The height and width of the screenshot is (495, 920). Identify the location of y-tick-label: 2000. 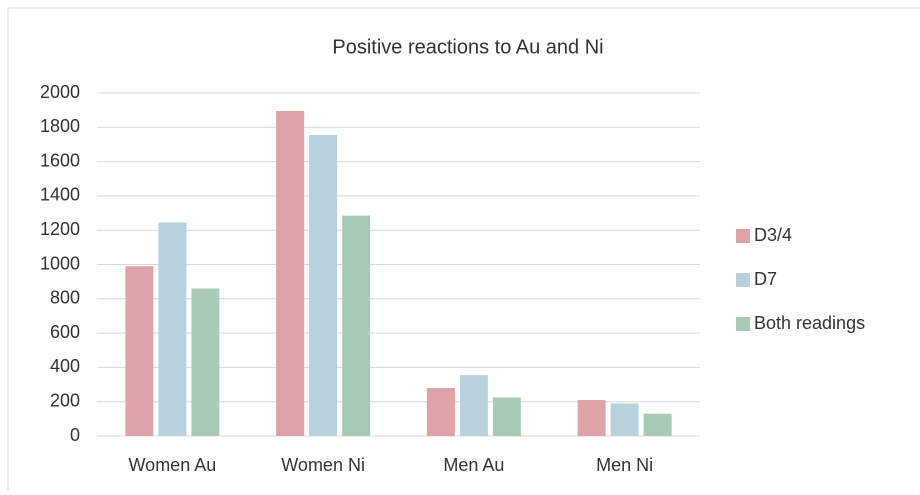
(60, 92).